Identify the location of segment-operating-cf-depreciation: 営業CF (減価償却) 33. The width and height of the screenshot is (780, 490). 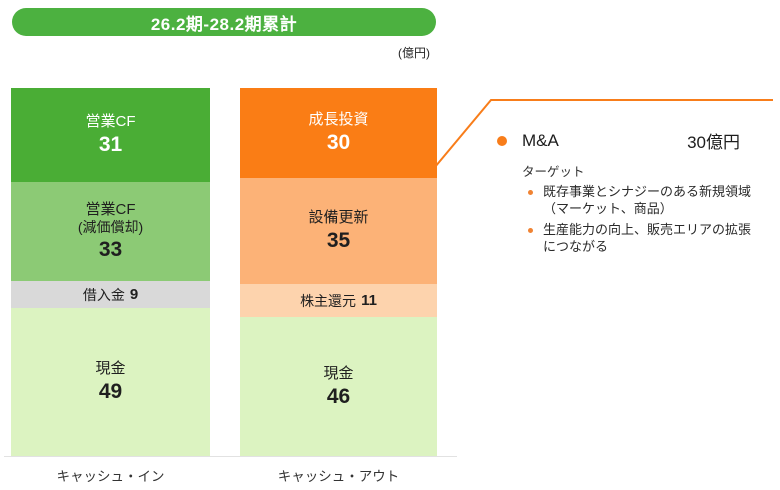
(110, 231).